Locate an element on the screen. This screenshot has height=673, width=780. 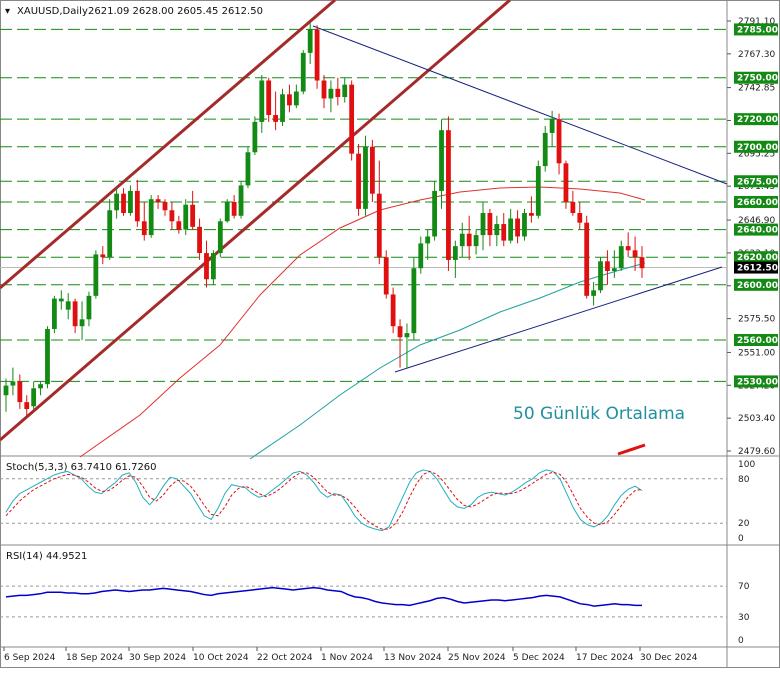
stoch-main-line is located at coordinates (324, 500).